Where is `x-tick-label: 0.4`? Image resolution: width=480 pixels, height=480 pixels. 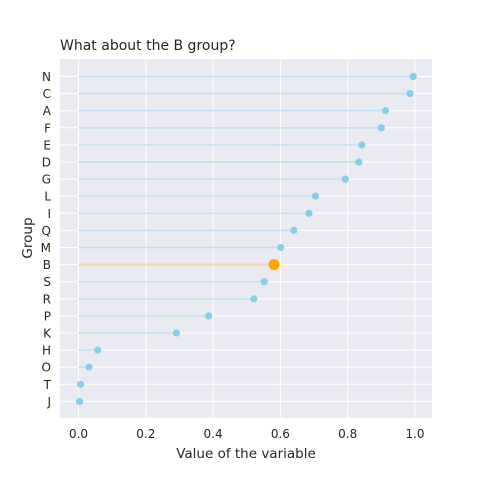
x-tick-label: 0.4 is located at coordinates (213, 434).